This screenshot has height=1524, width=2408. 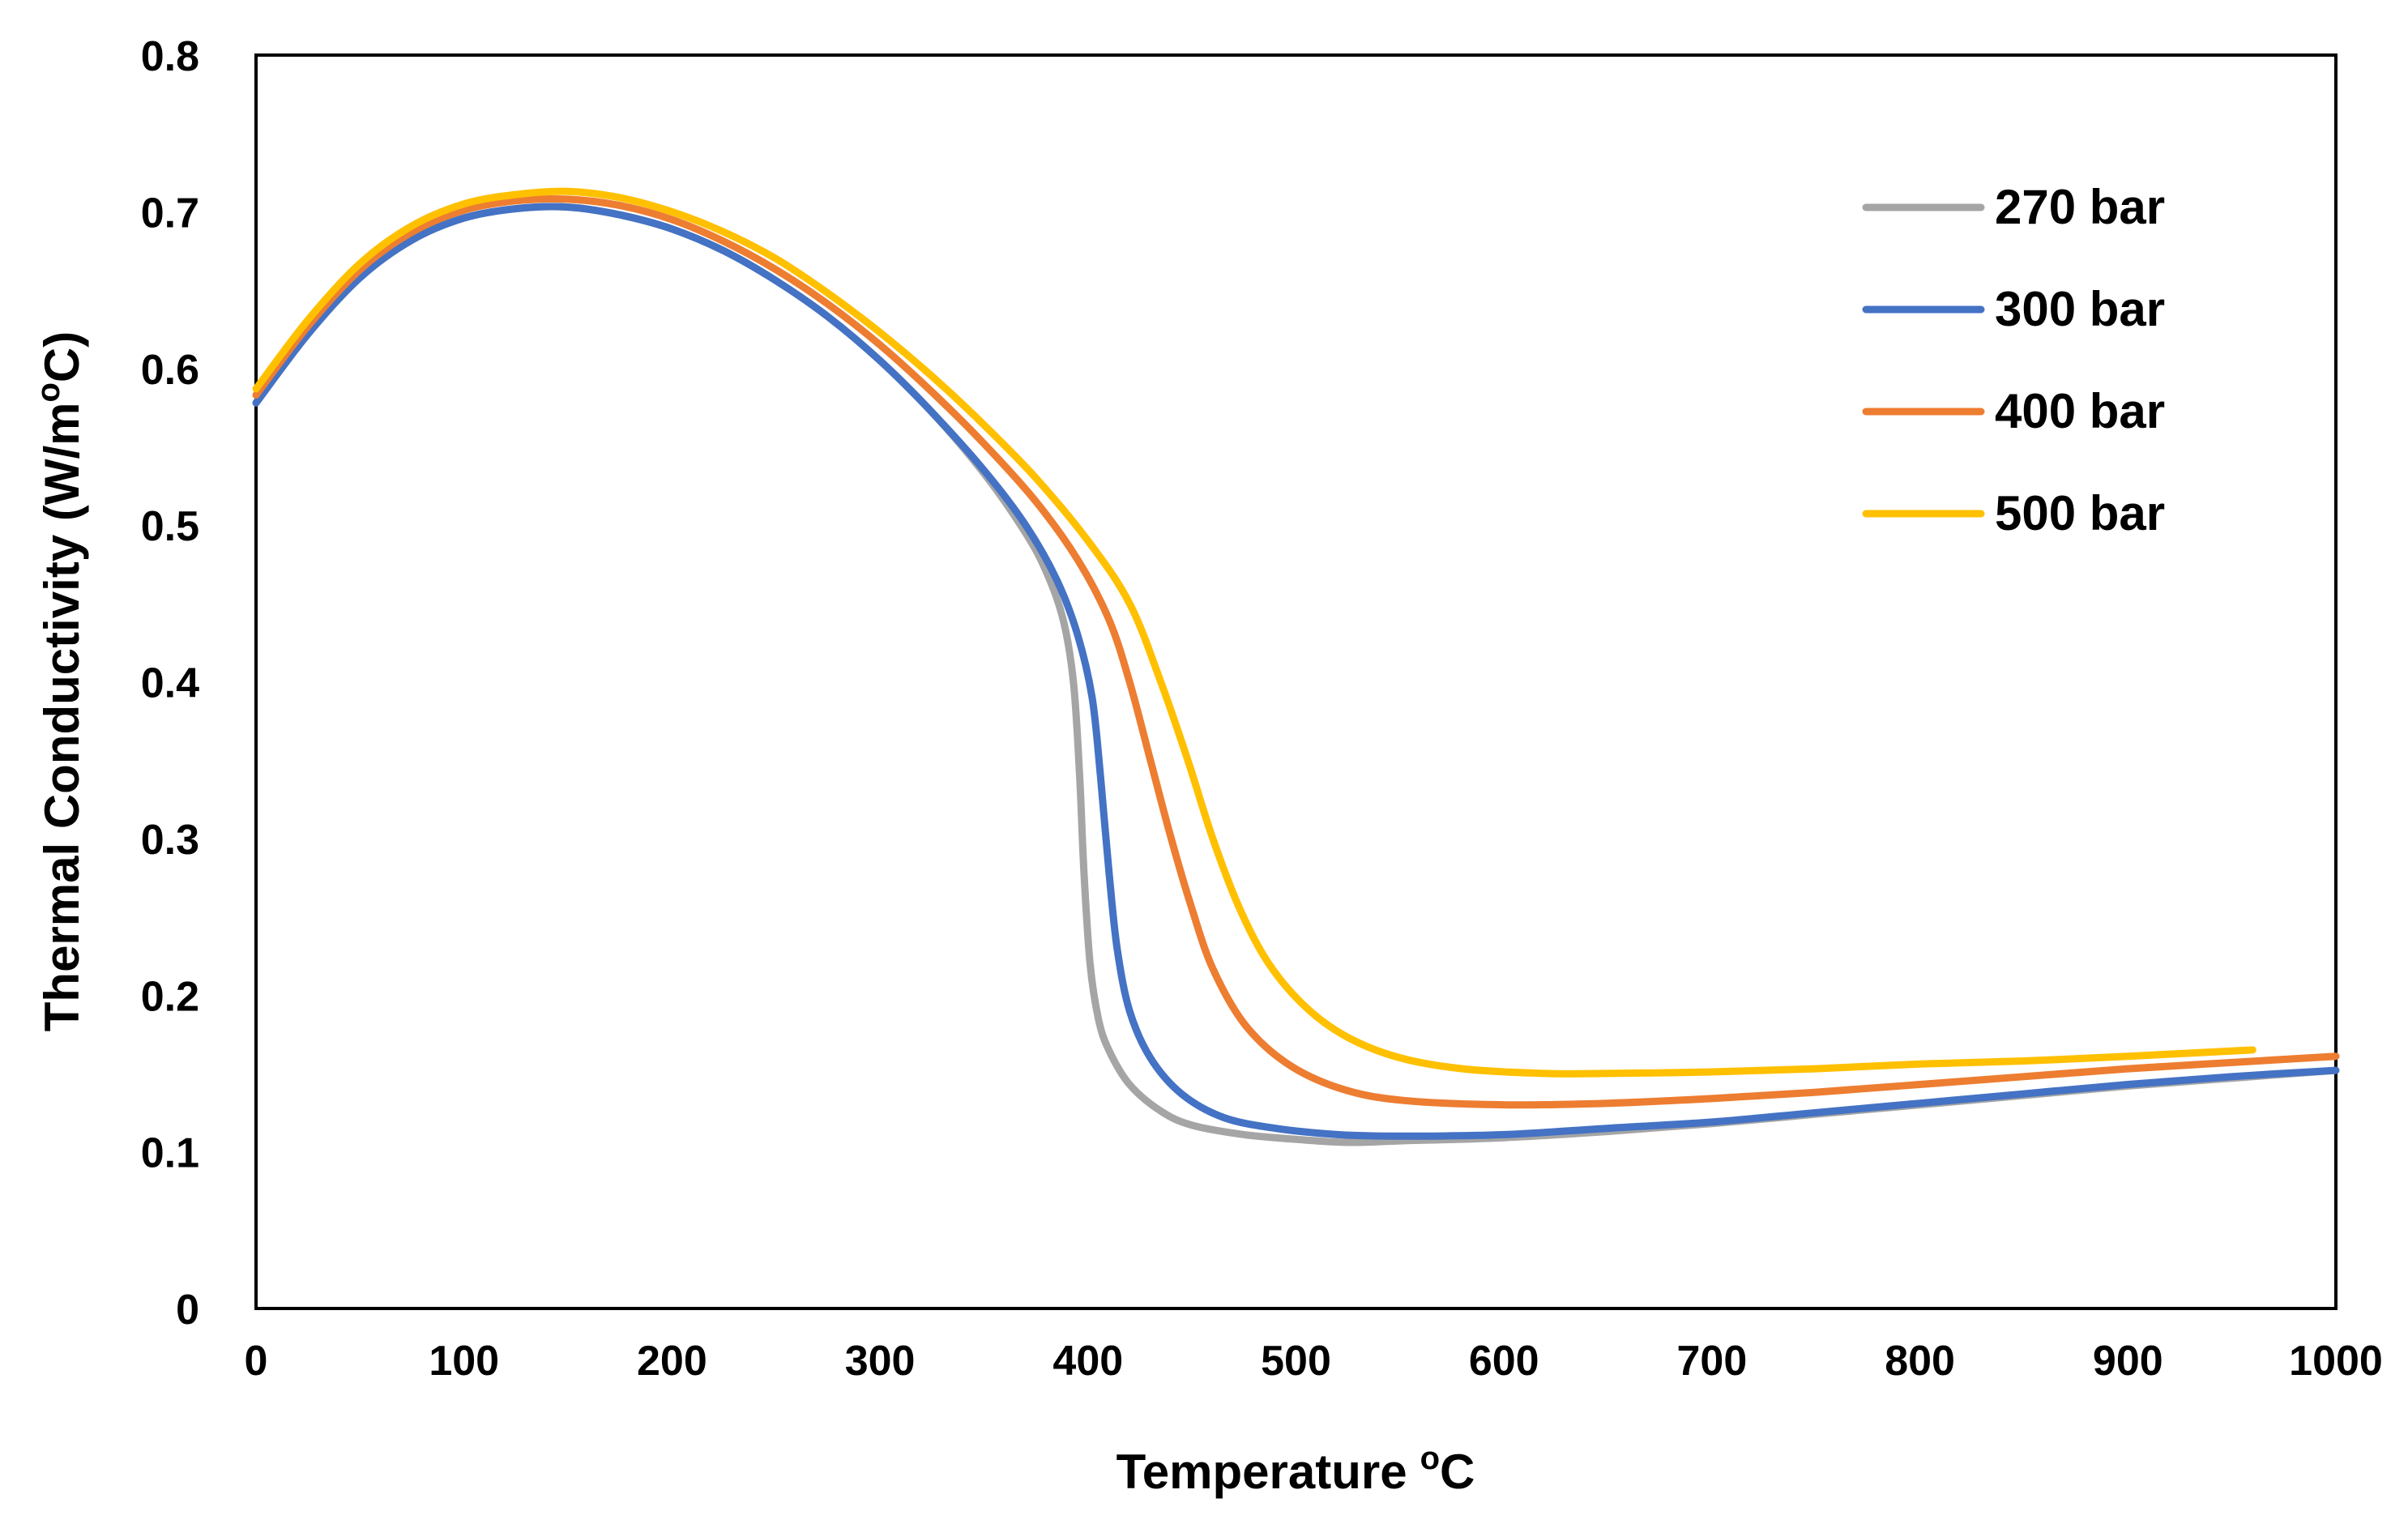 I want to click on x-axis-title: Temperature oC, so click(x=1296, y=1470).